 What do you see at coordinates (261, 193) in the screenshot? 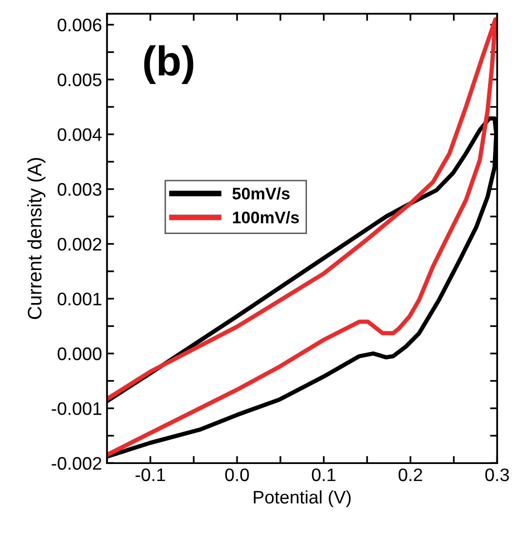
I see `legend-label: 50mV/s` at bounding box center [261, 193].